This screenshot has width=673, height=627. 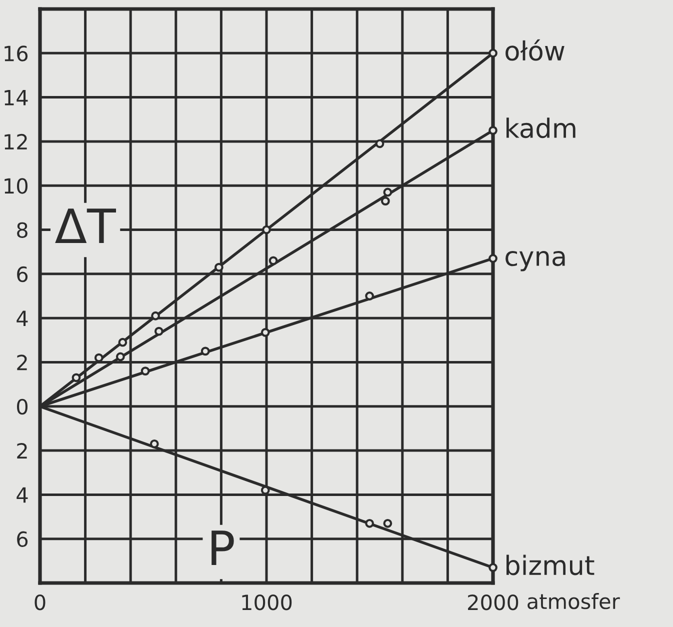 What do you see at coordinates (267, 602) in the screenshot?
I see `x-tick-label: 1000` at bounding box center [267, 602].